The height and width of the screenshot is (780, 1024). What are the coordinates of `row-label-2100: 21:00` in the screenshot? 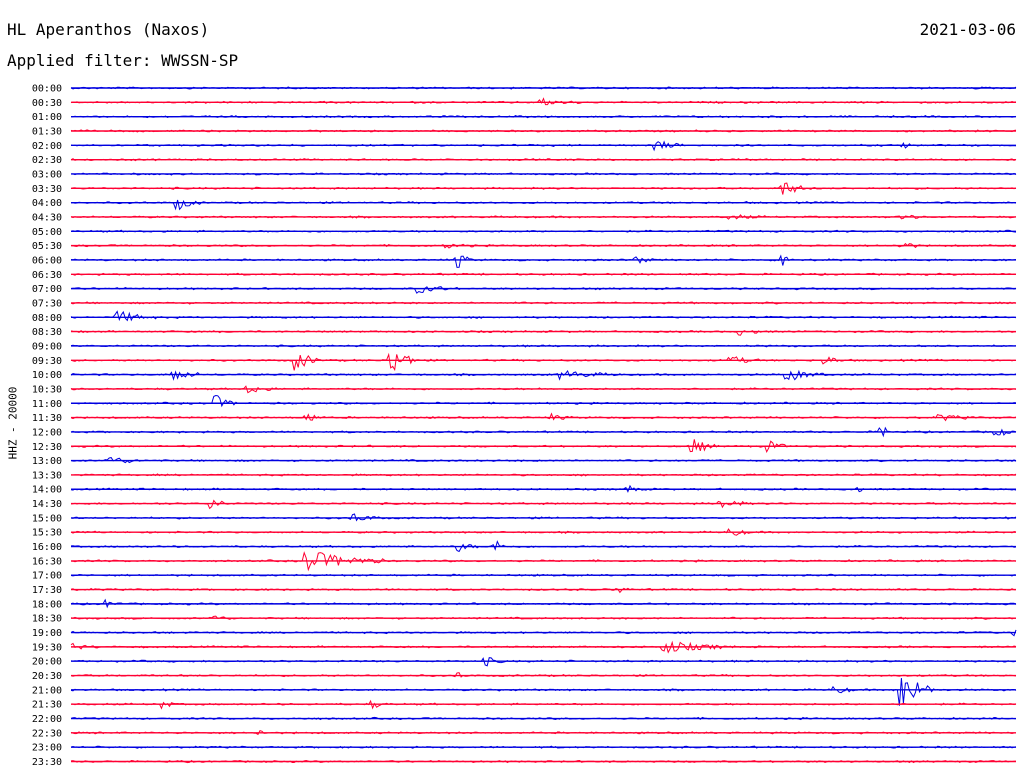 It's located at (47, 690).